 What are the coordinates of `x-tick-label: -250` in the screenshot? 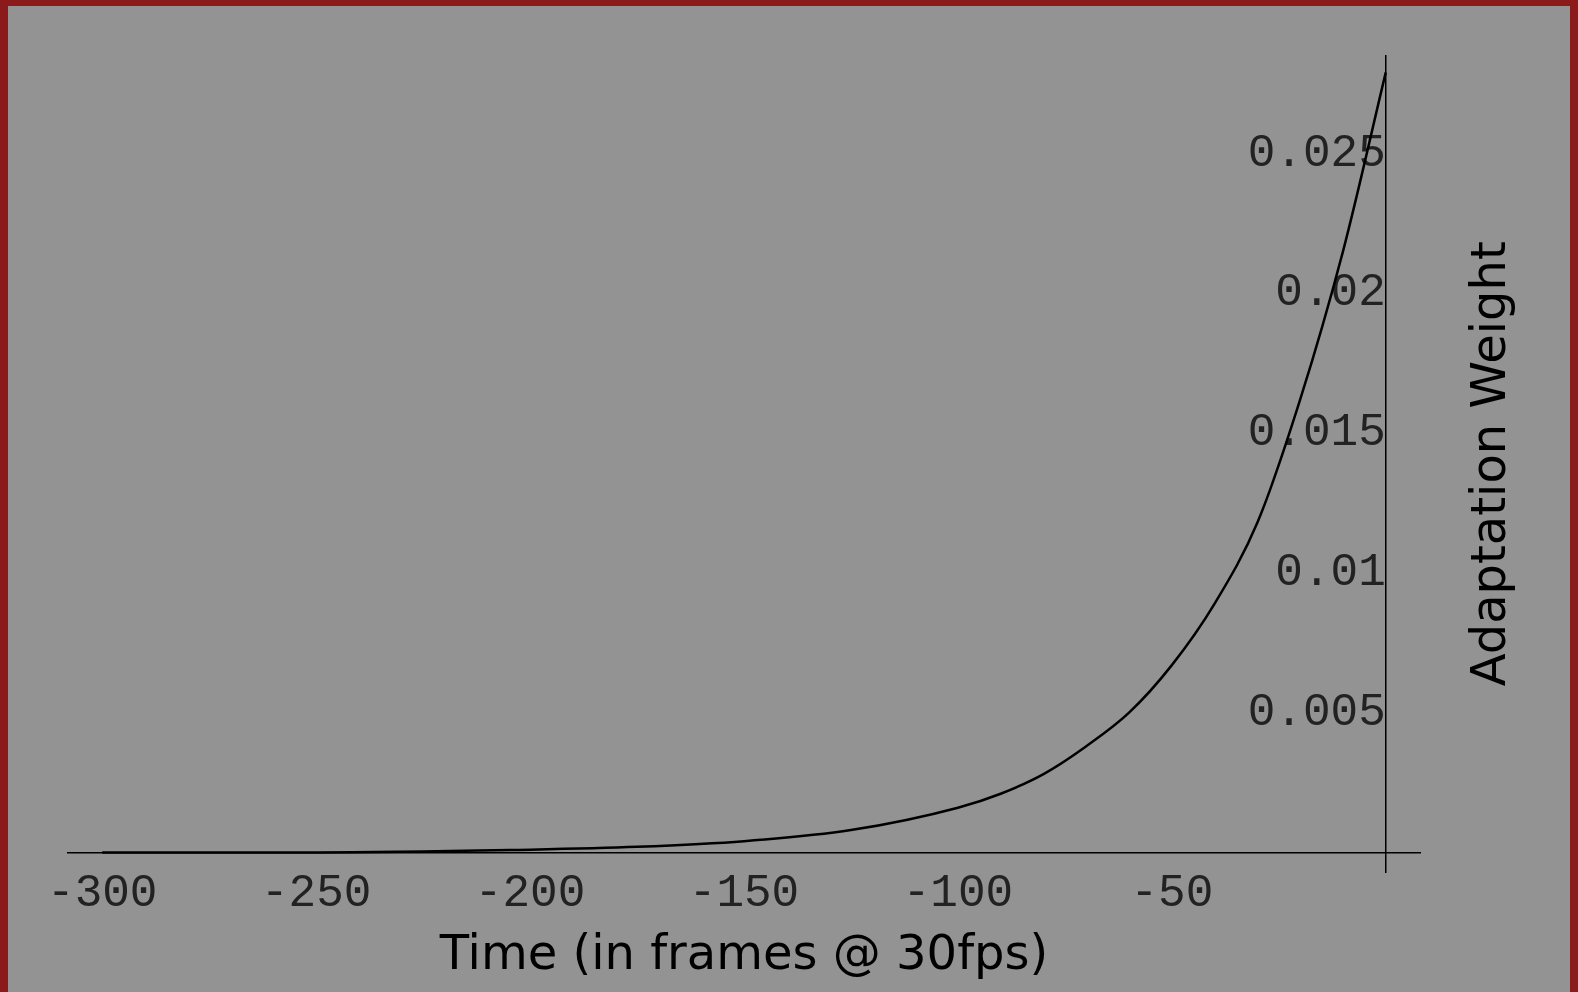 It's located at (316, 894).